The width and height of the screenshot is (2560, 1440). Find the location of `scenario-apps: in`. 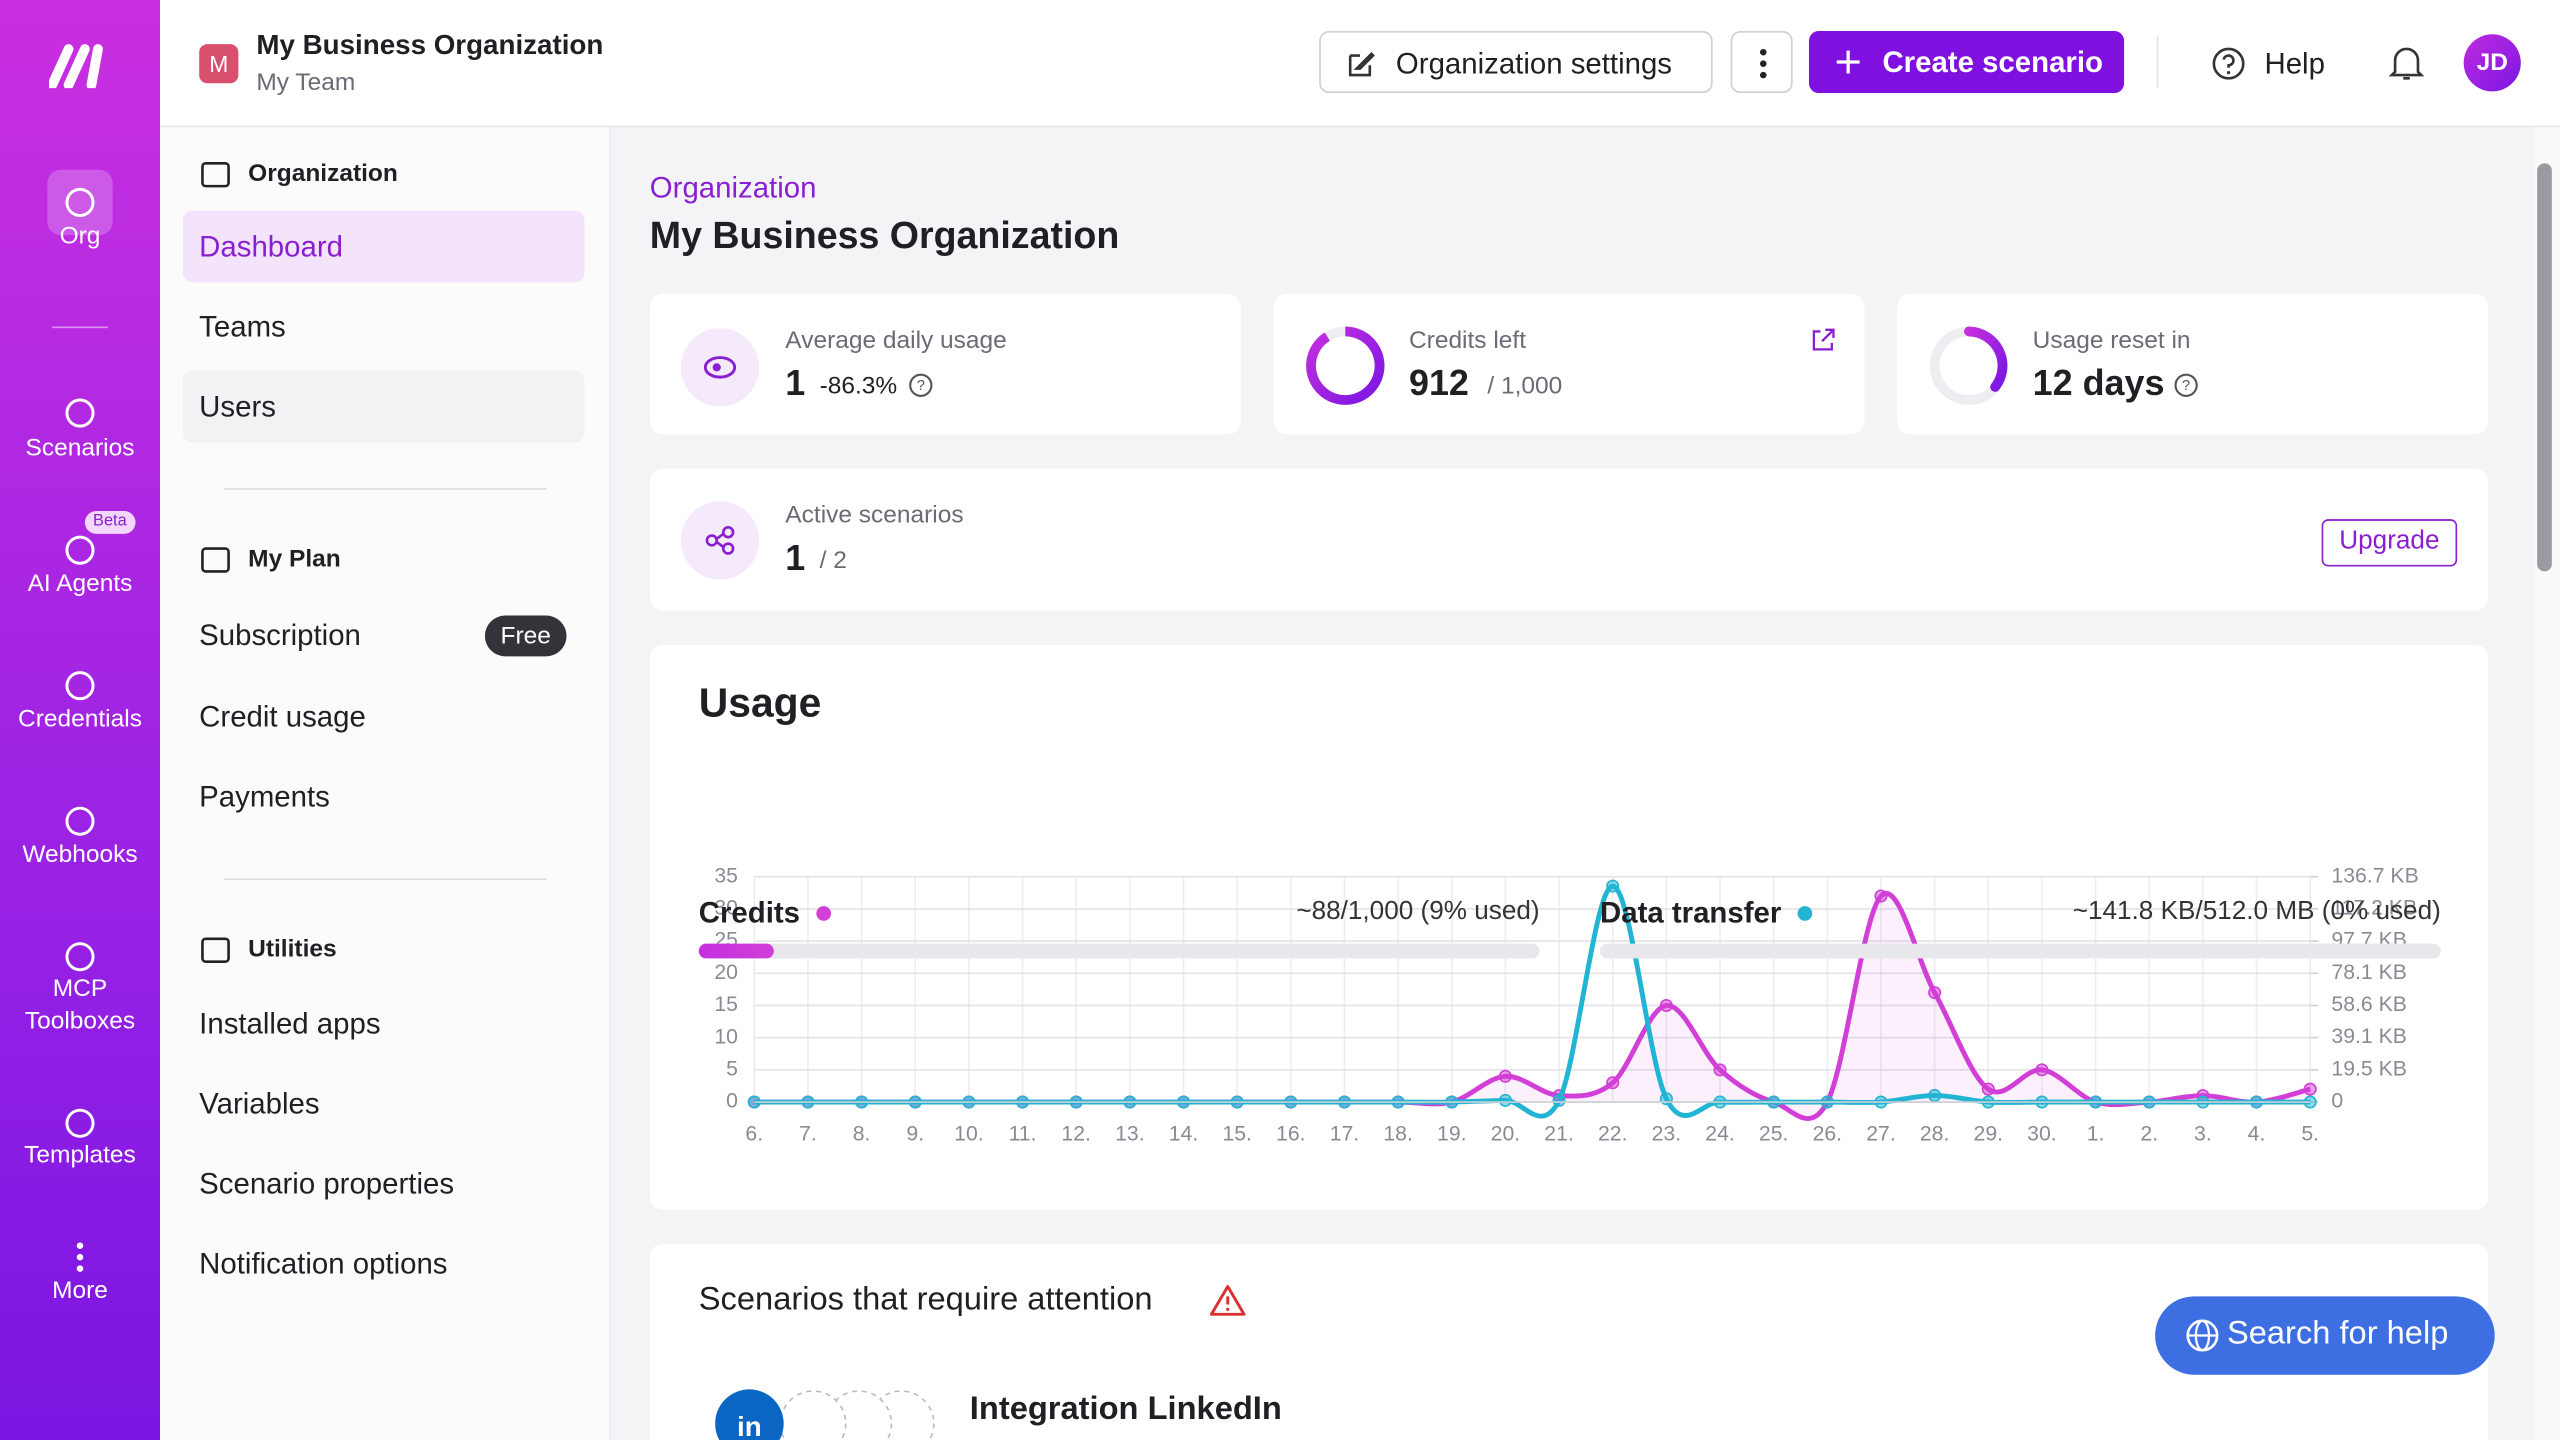

scenario-apps: in is located at coordinates (825, 1414).